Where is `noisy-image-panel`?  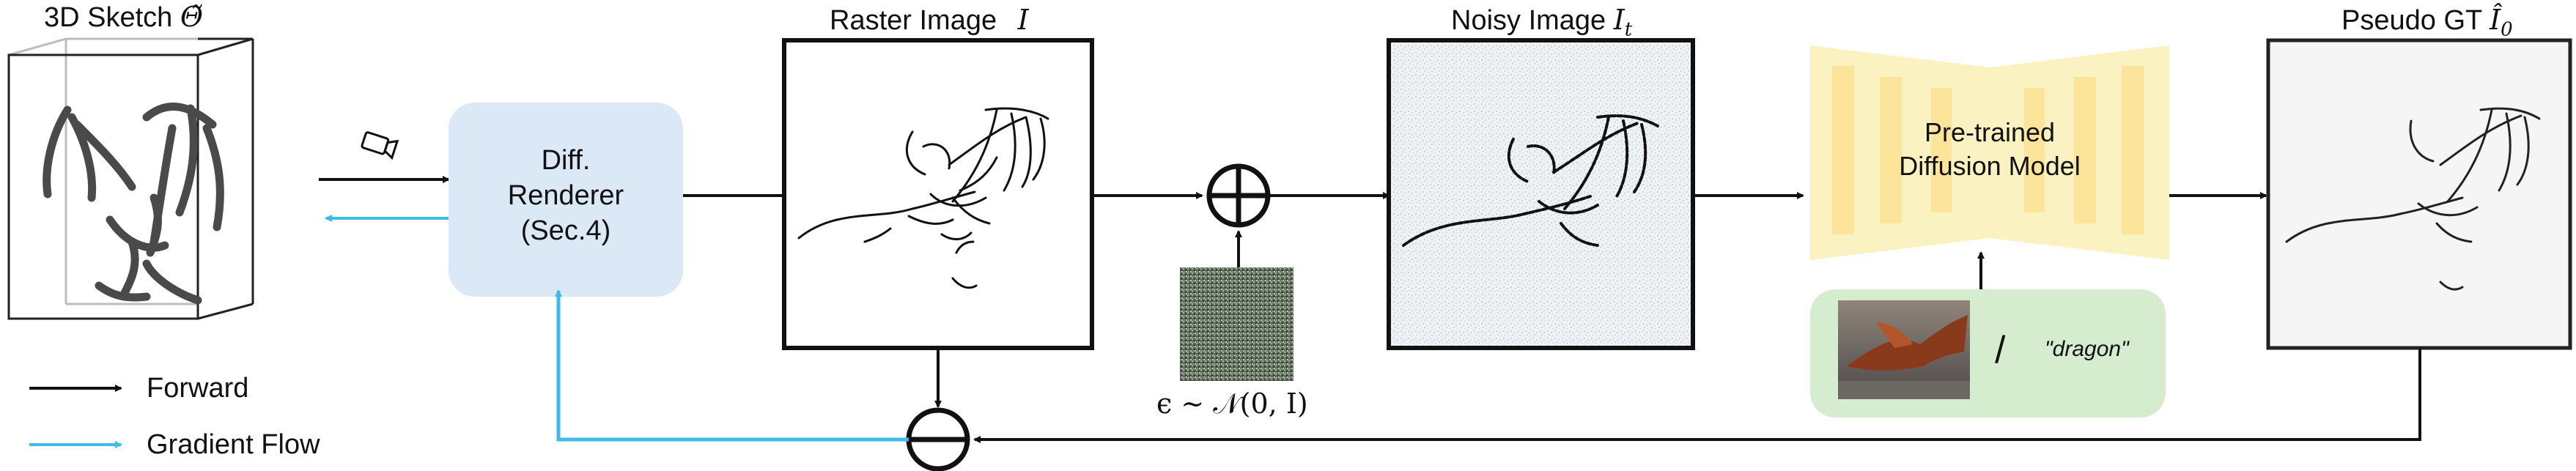 noisy-image-panel is located at coordinates (1541, 194).